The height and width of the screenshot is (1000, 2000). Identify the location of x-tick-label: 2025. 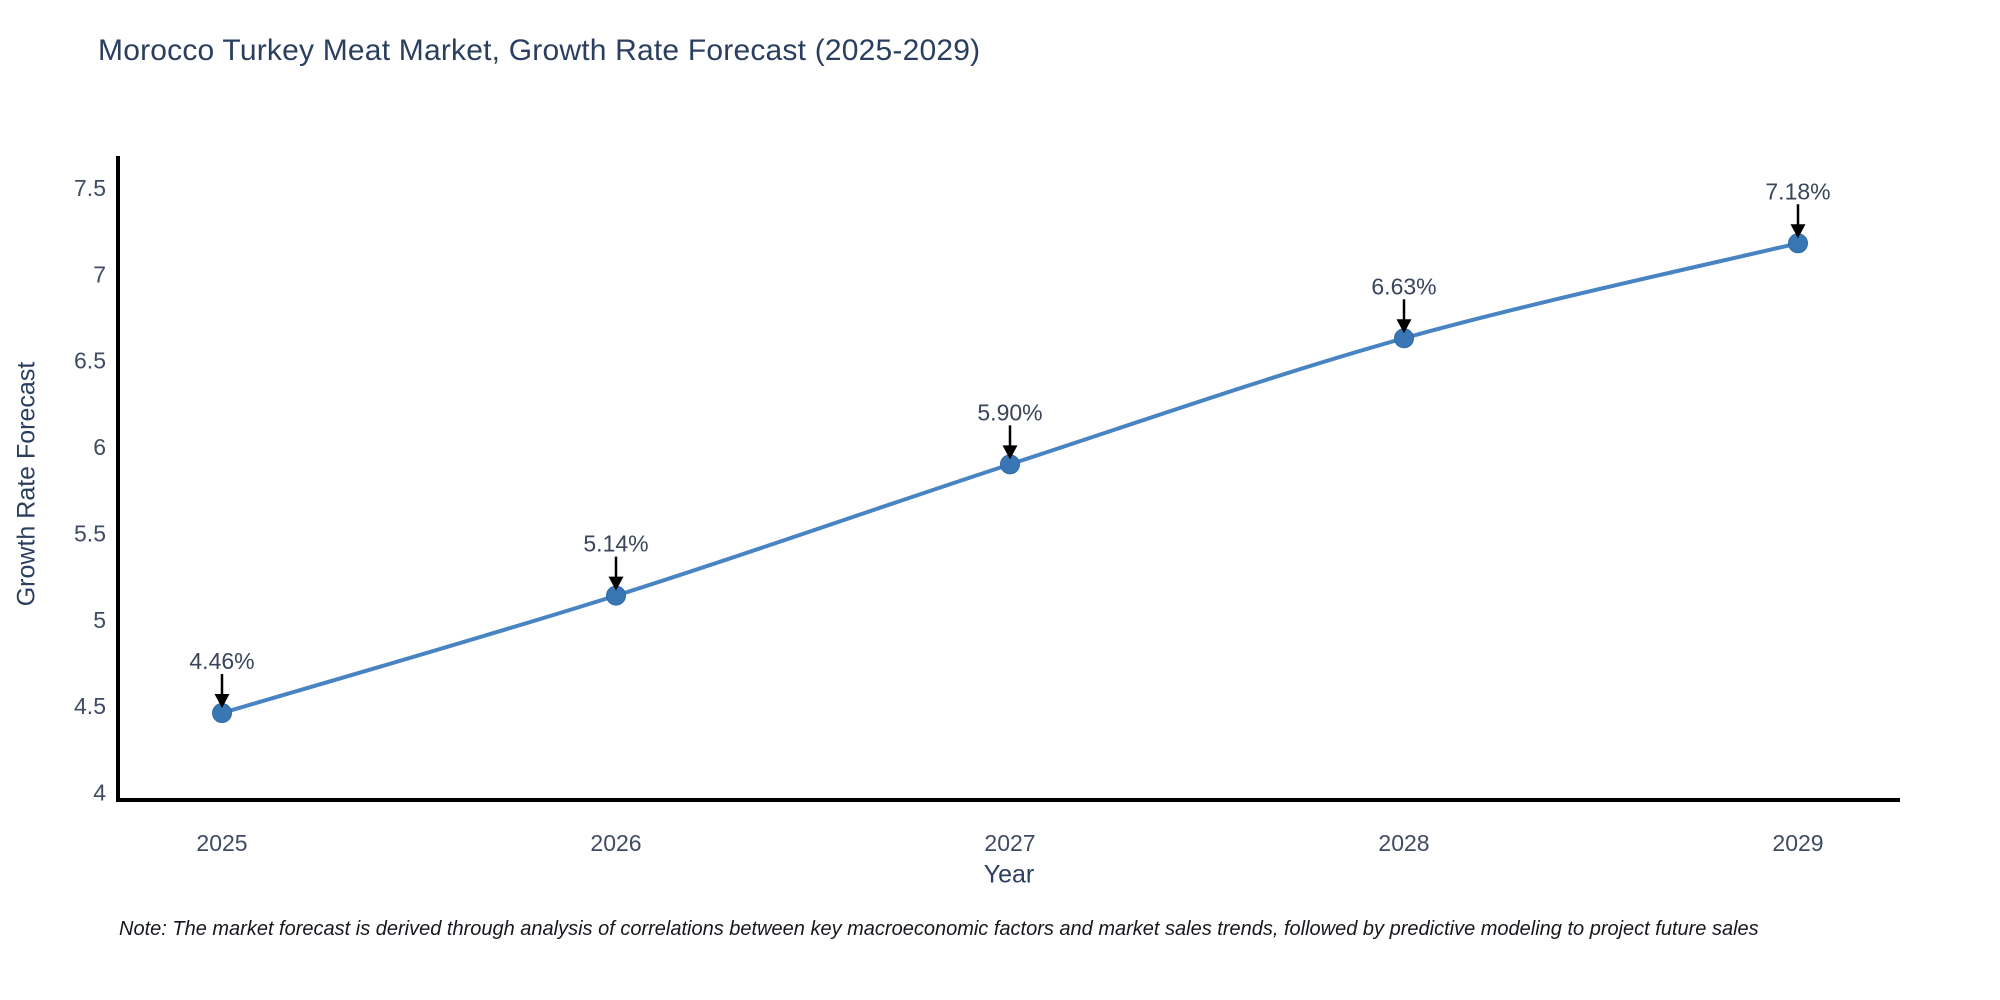
(221, 843).